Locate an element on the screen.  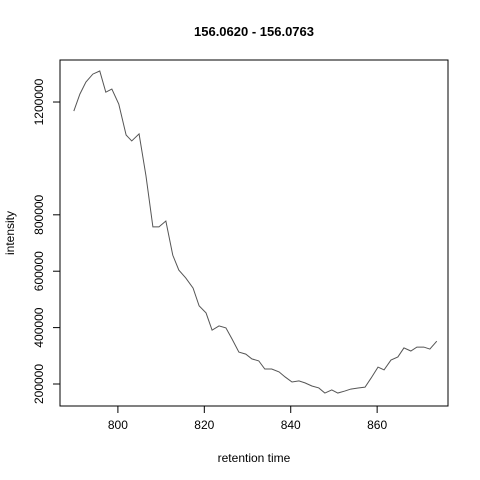
y-tick-label: 800000 is located at coordinates (39, 214).